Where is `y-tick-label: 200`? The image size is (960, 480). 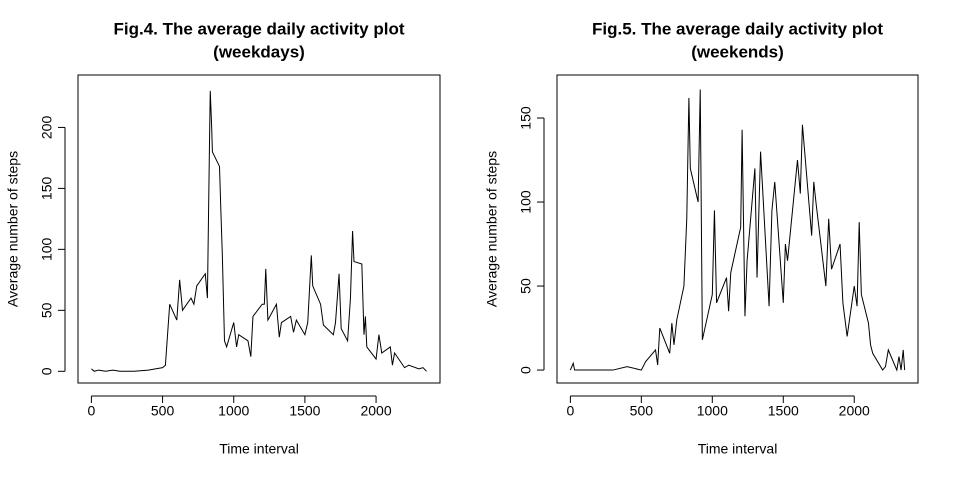 y-tick-label: 200 is located at coordinates (47, 128).